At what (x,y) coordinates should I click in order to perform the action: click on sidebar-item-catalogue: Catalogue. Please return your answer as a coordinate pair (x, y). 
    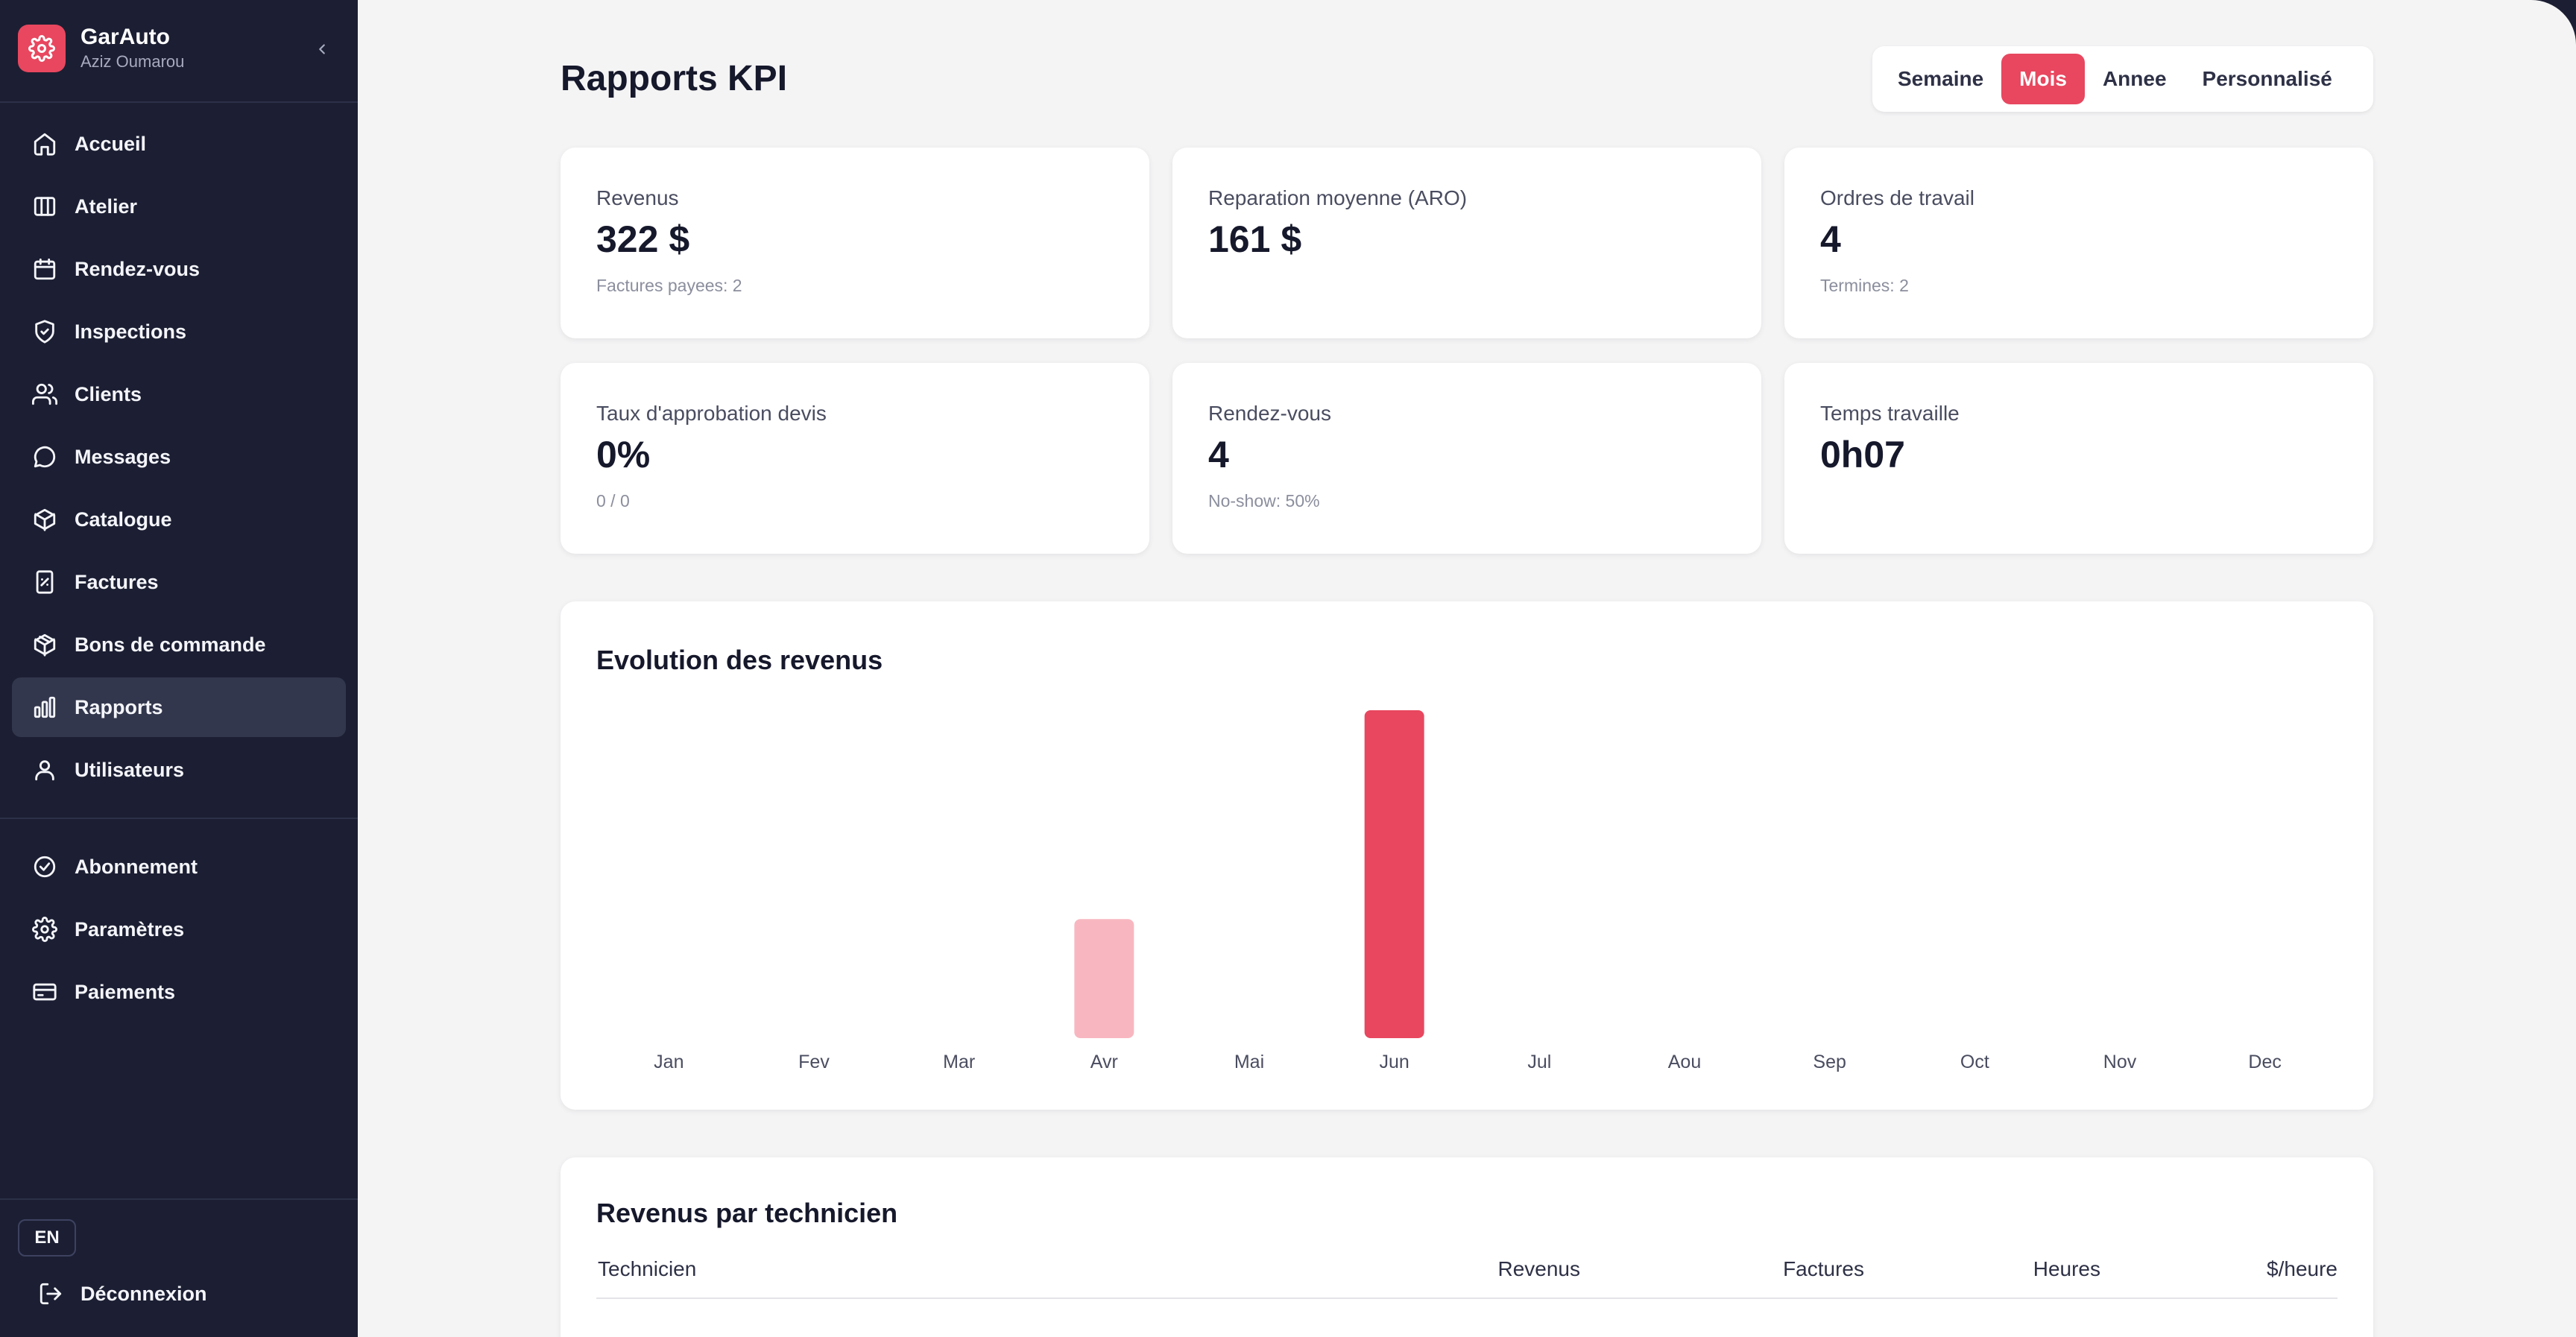
    Looking at the image, I should click on (179, 519).